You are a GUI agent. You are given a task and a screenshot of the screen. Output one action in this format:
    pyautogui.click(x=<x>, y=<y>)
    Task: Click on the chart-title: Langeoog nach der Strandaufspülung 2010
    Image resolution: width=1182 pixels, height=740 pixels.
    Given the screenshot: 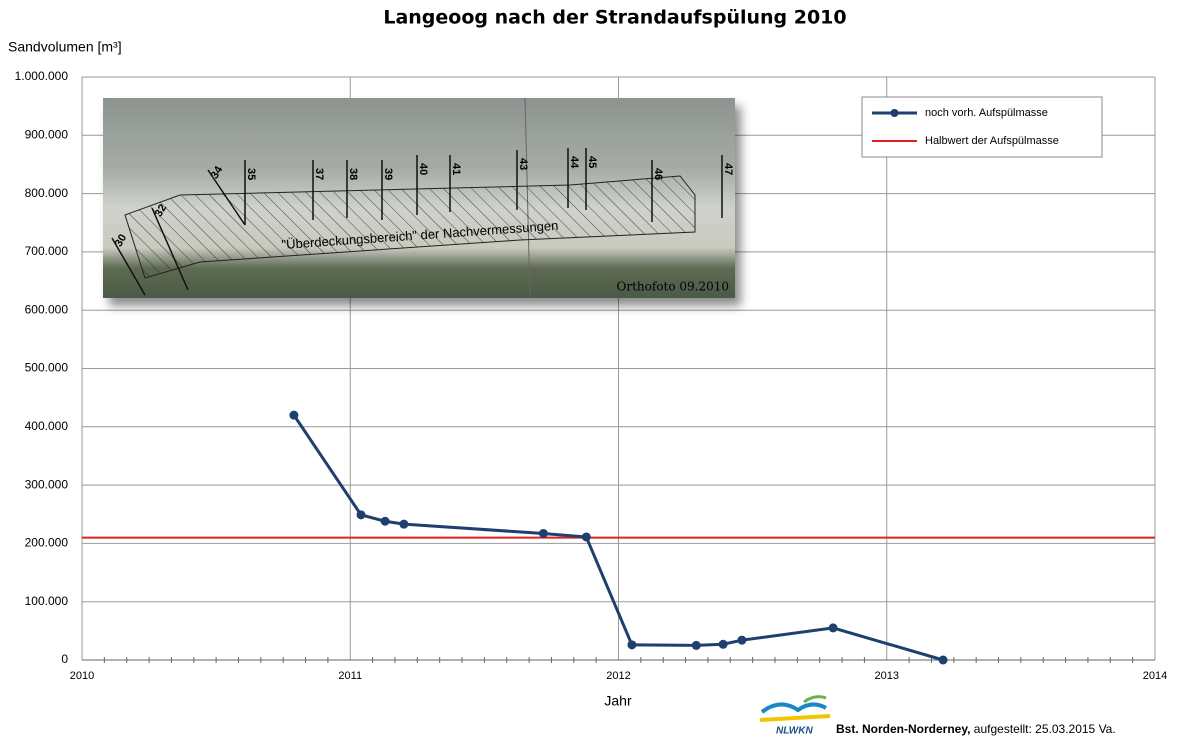 What is the action you would take?
    pyautogui.click(x=614, y=18)
    